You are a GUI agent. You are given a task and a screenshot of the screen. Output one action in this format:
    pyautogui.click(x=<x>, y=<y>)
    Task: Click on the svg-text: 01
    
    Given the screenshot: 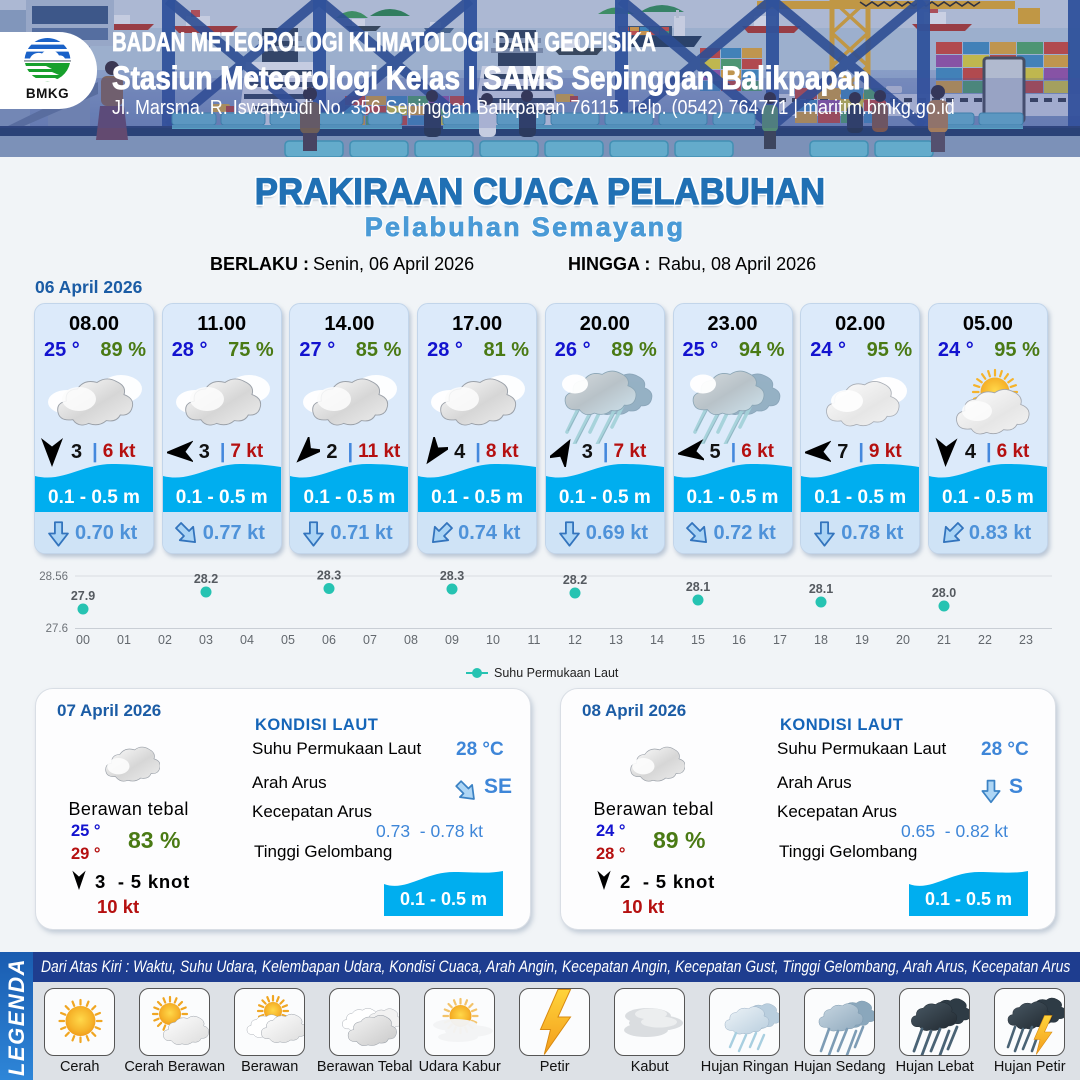 What is the action you would take?
    pyautogui.click(x=124, y=640)
    